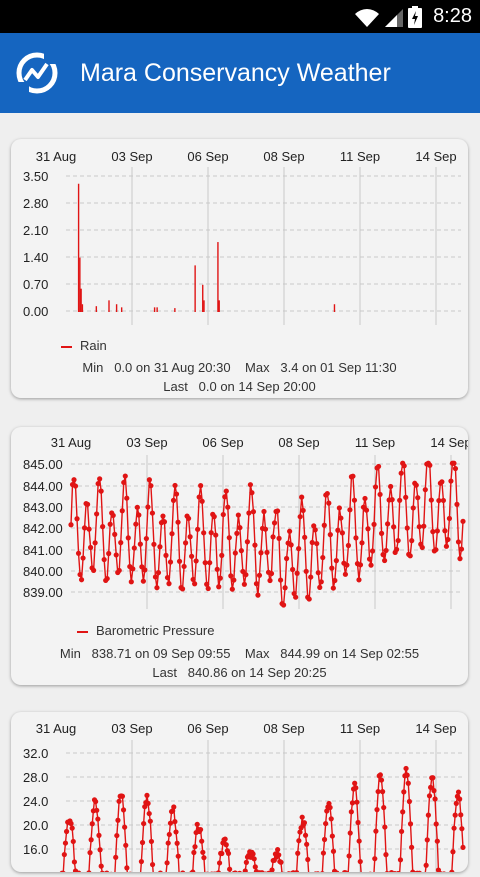  What do you see at coordinates (82, 632) in the screenshot?
I see `legend-swatch` at bounding box center [82, 632].